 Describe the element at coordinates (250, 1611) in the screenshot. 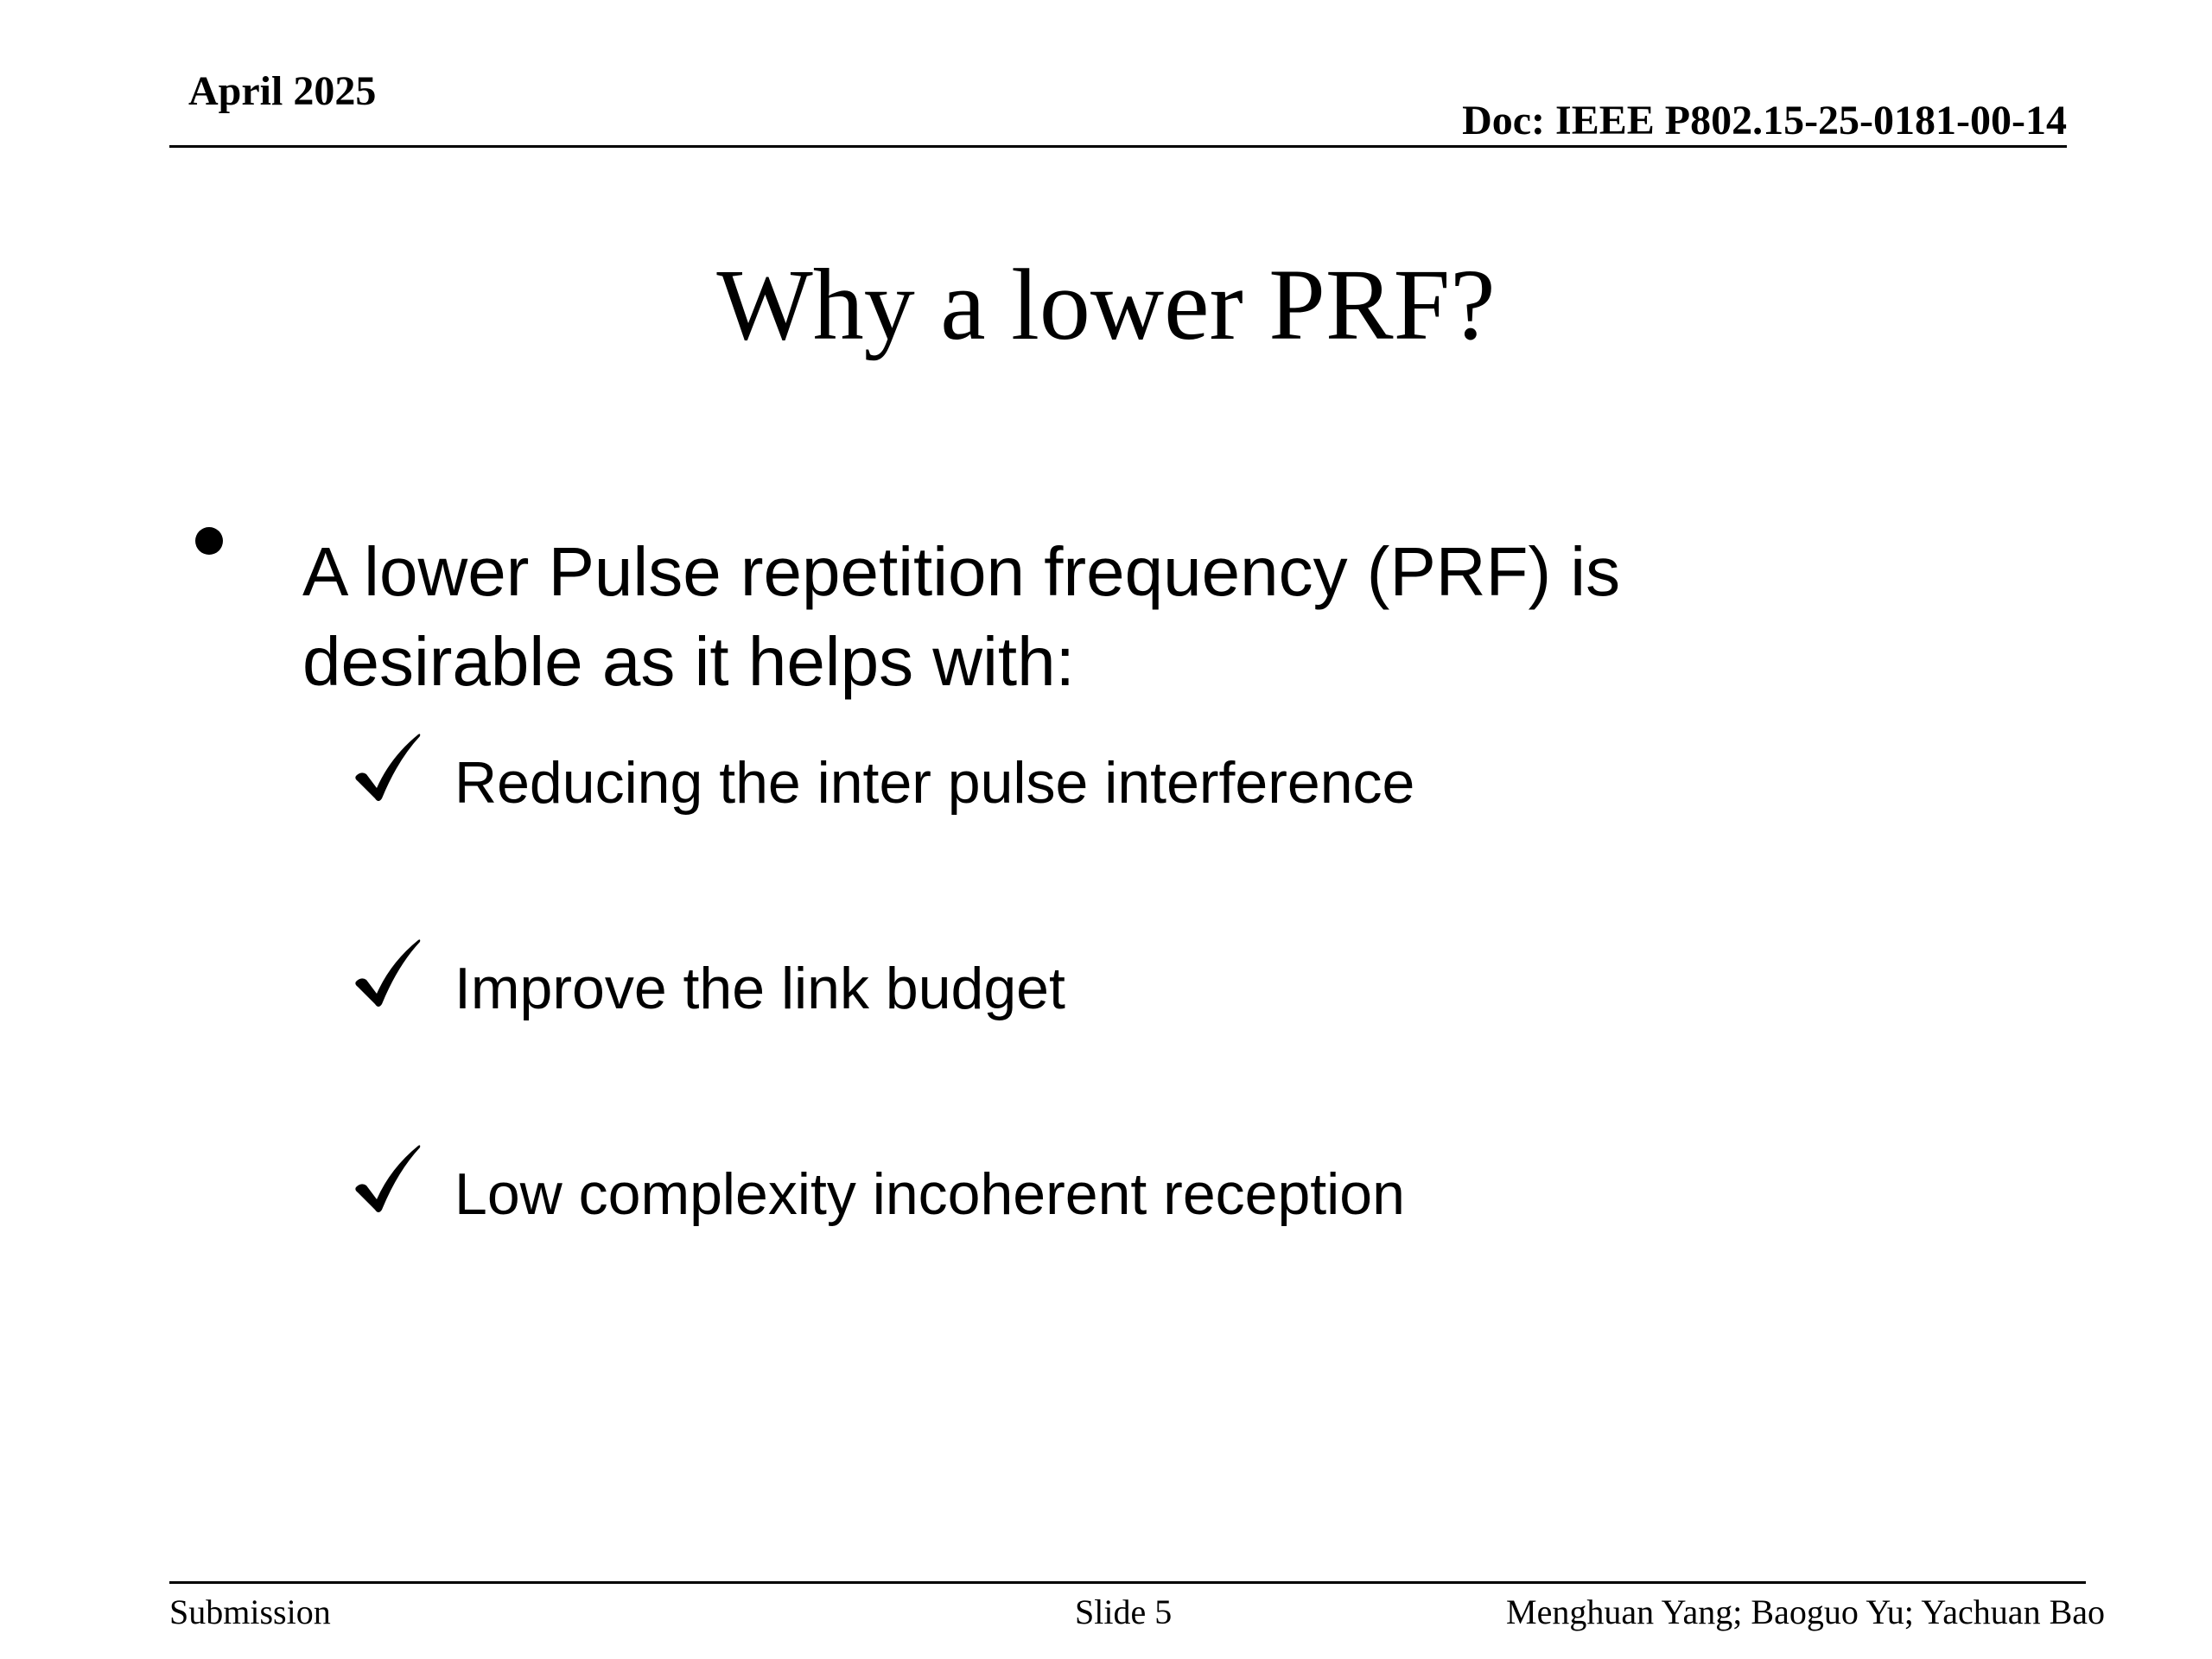

I see `footer-submission: Submission` at that location.